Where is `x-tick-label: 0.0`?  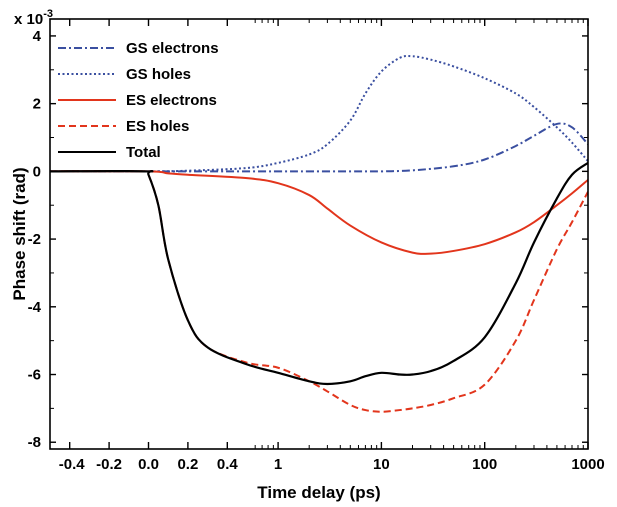
x-tick-label: 0.0 is located at coordinates (148, 464).